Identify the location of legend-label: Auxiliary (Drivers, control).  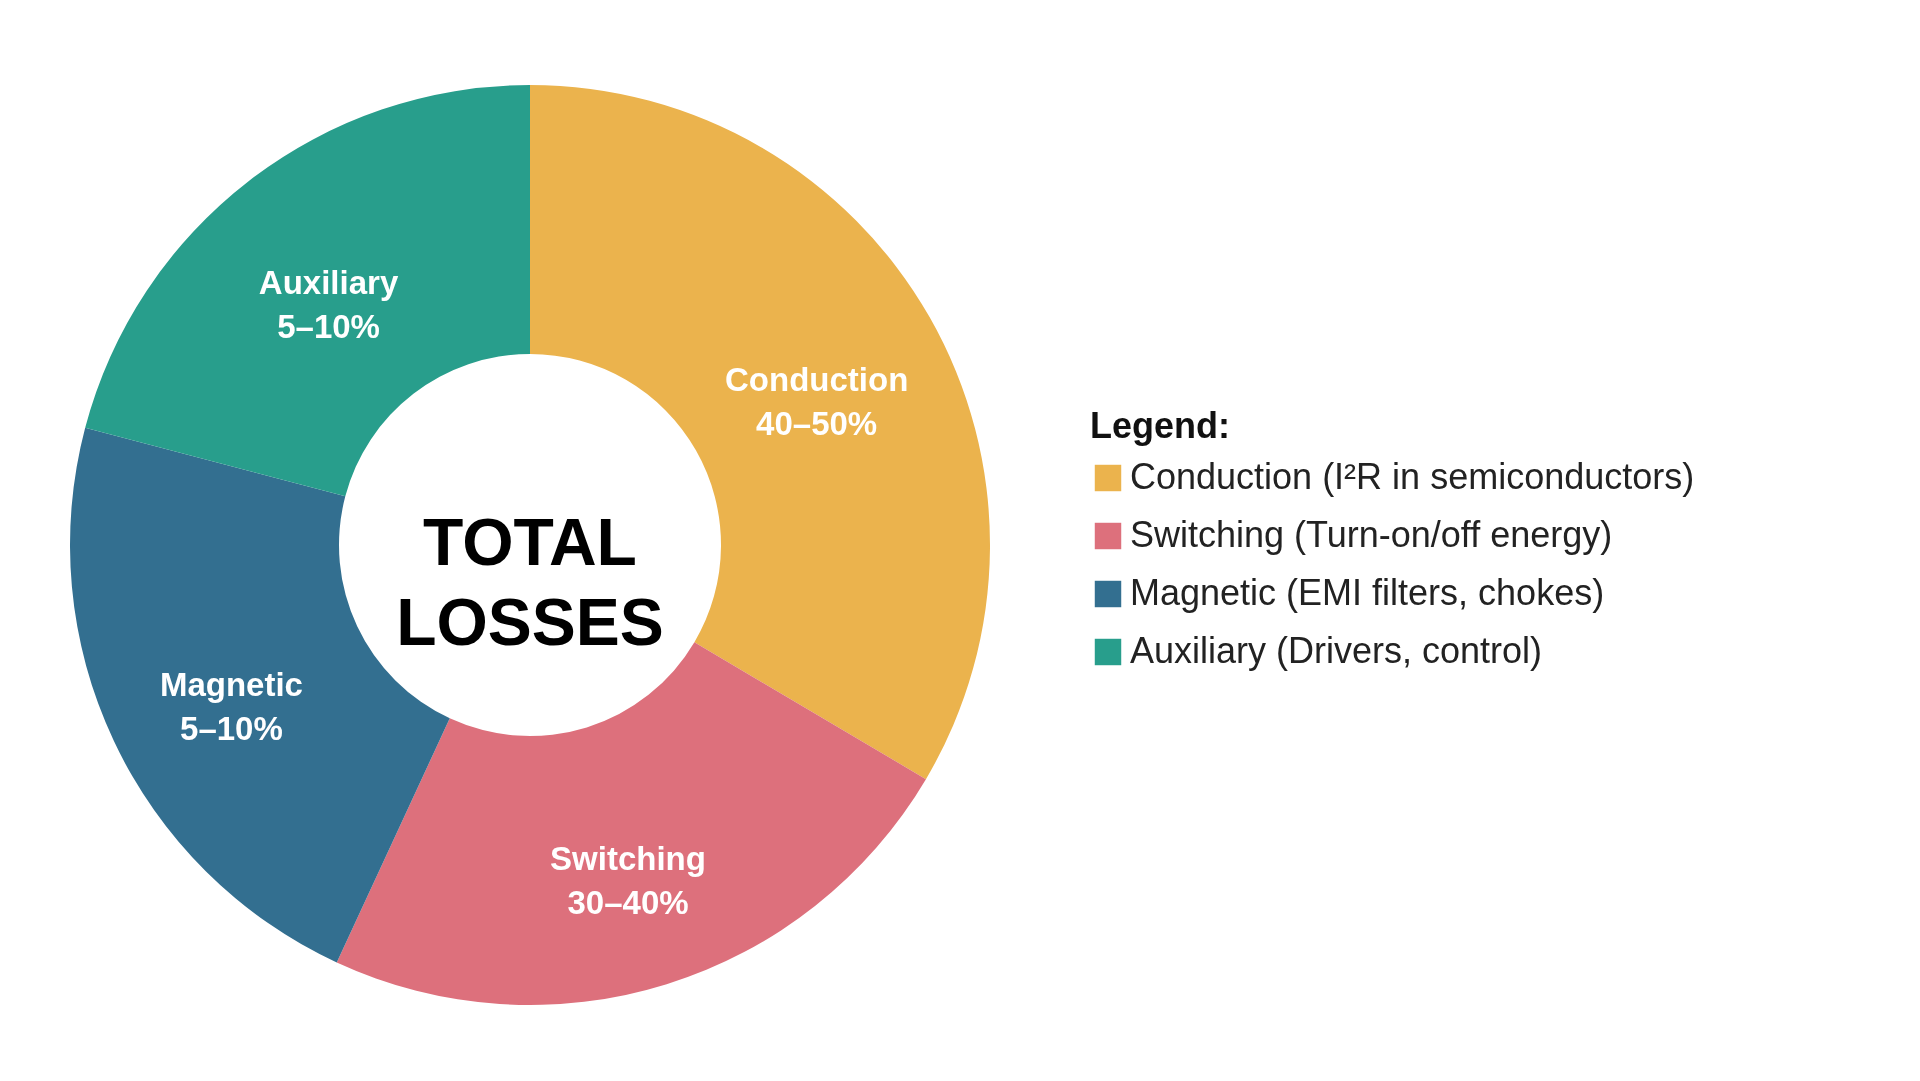
(1336, 650).